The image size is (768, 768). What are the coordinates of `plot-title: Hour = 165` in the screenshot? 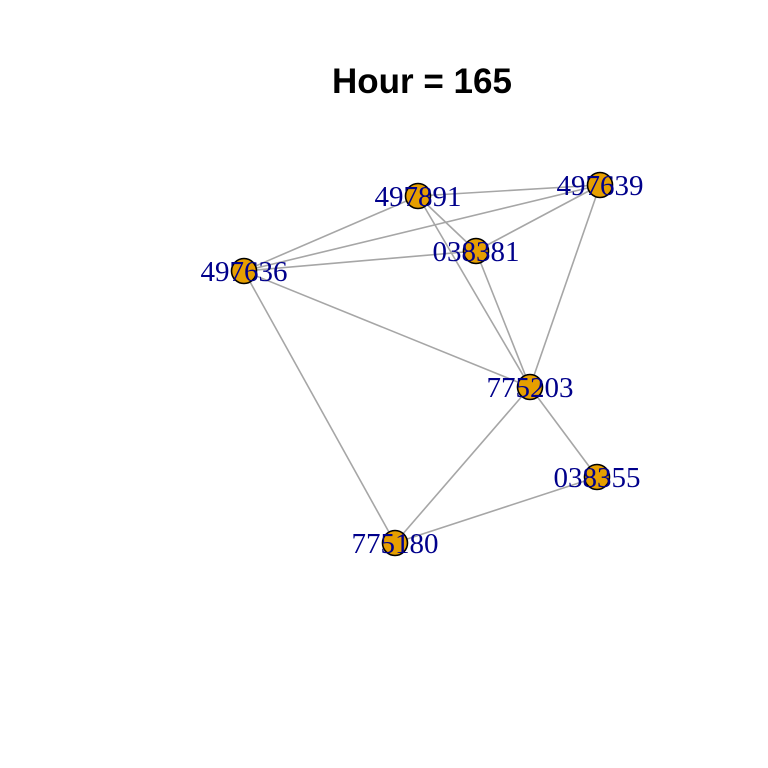 It's located at (422, 81).